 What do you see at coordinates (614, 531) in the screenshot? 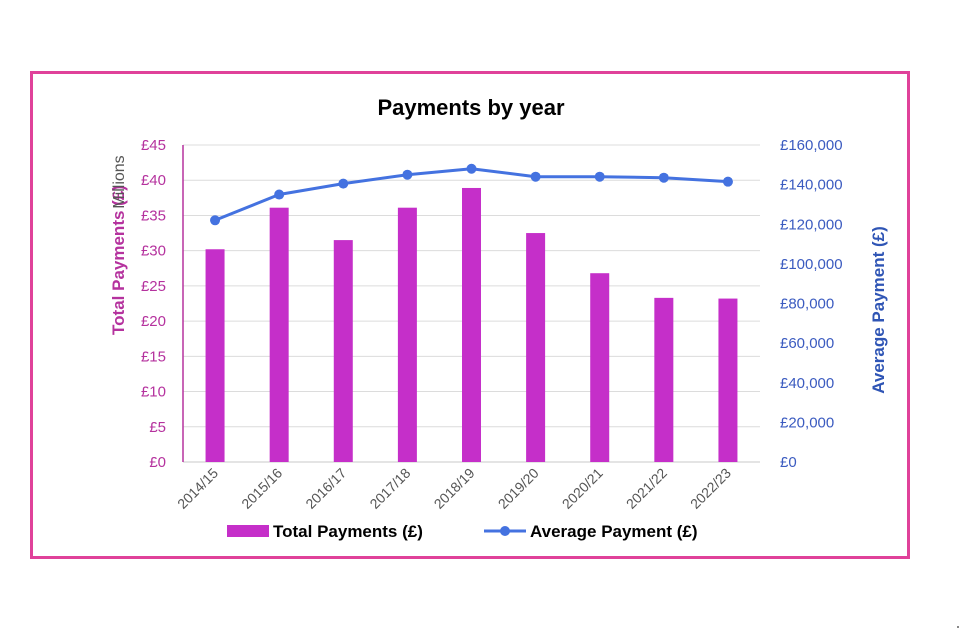
I see `legend-label-average-payment: Average Payment (£)` at bounding box center [614, 531].